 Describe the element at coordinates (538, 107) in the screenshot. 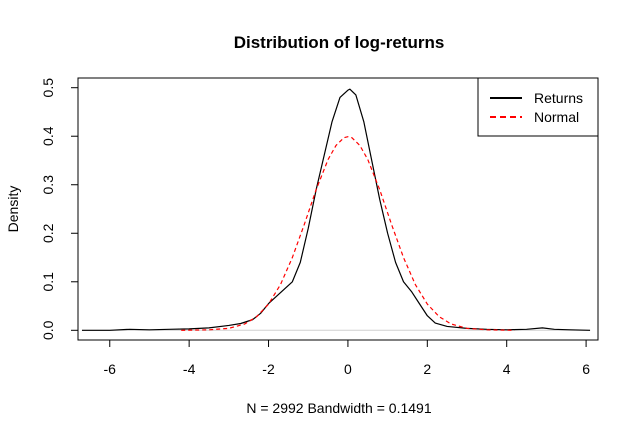

I see `legend-box` at that location.